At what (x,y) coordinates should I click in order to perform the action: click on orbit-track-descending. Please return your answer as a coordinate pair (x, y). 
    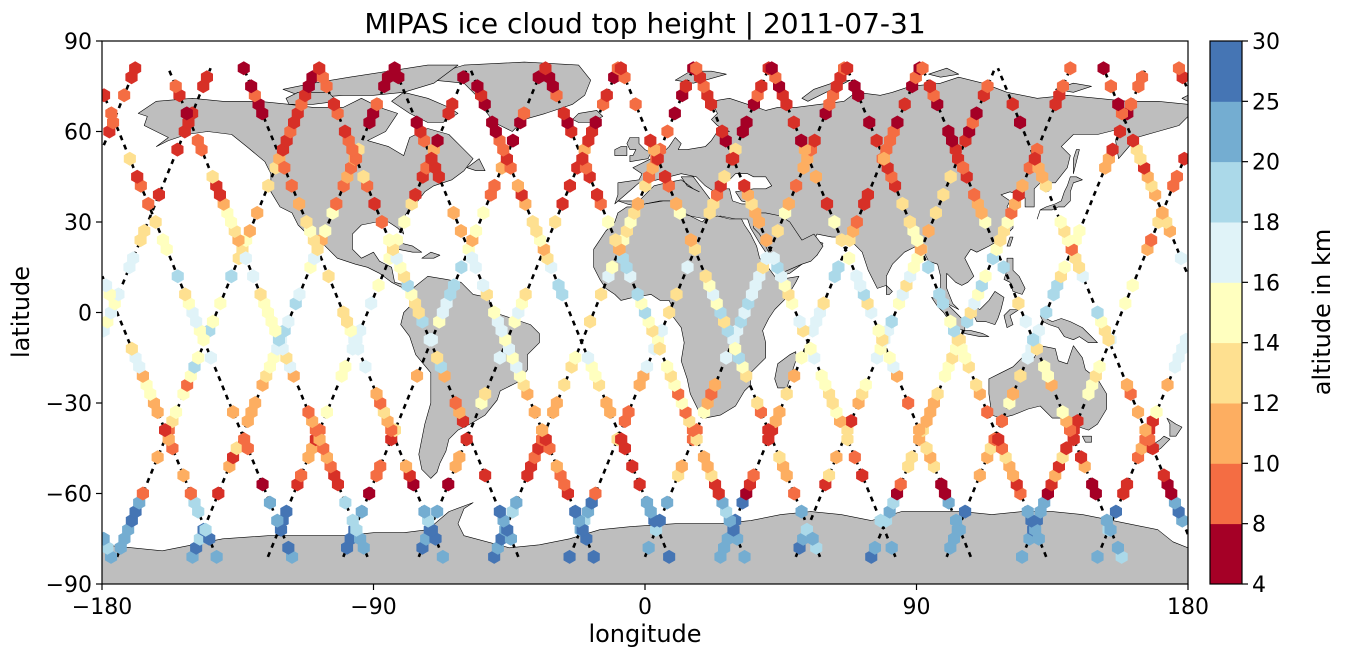
    Looking at the image, I should click on (1022, 312).